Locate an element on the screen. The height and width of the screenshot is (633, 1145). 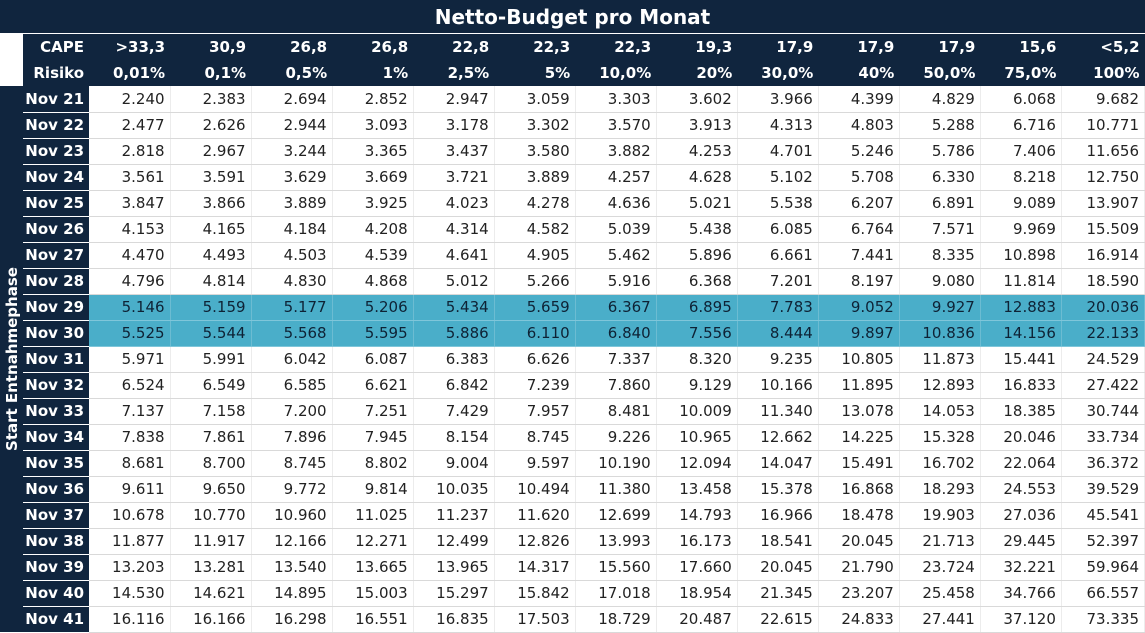
table-cell: 9.682 is located at coordinates (1103, 99).